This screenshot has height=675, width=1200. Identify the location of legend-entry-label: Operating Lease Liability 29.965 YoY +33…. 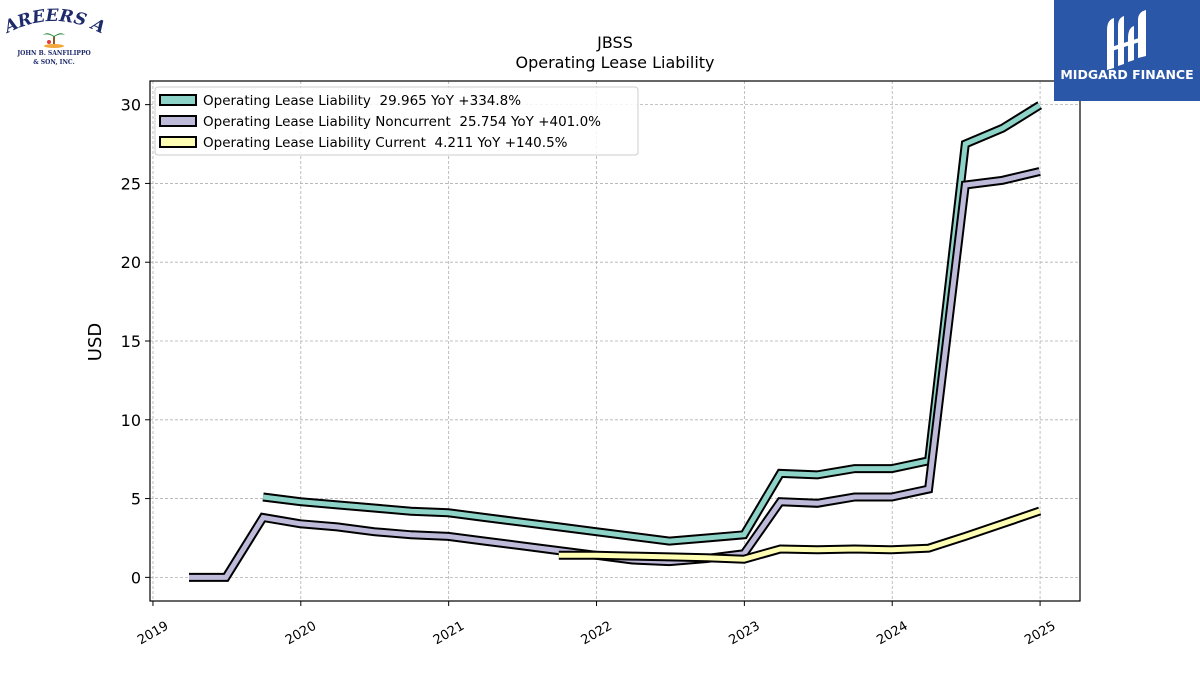
(362, 101).